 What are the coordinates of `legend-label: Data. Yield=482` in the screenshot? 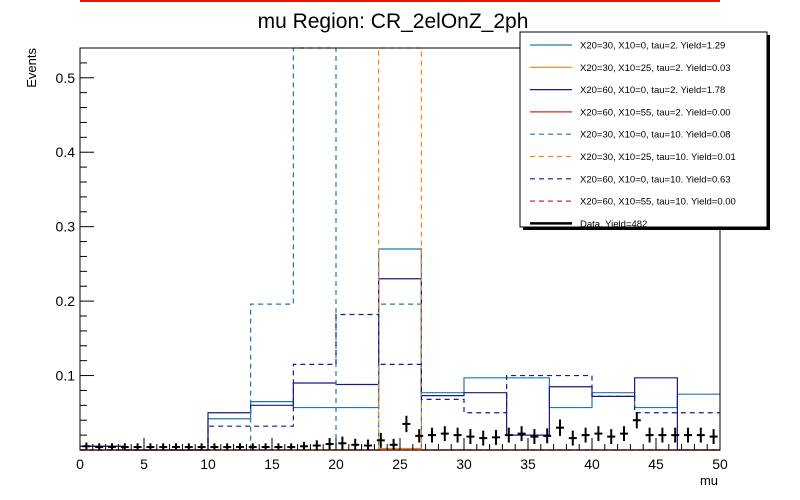 It's located at (613, 224).